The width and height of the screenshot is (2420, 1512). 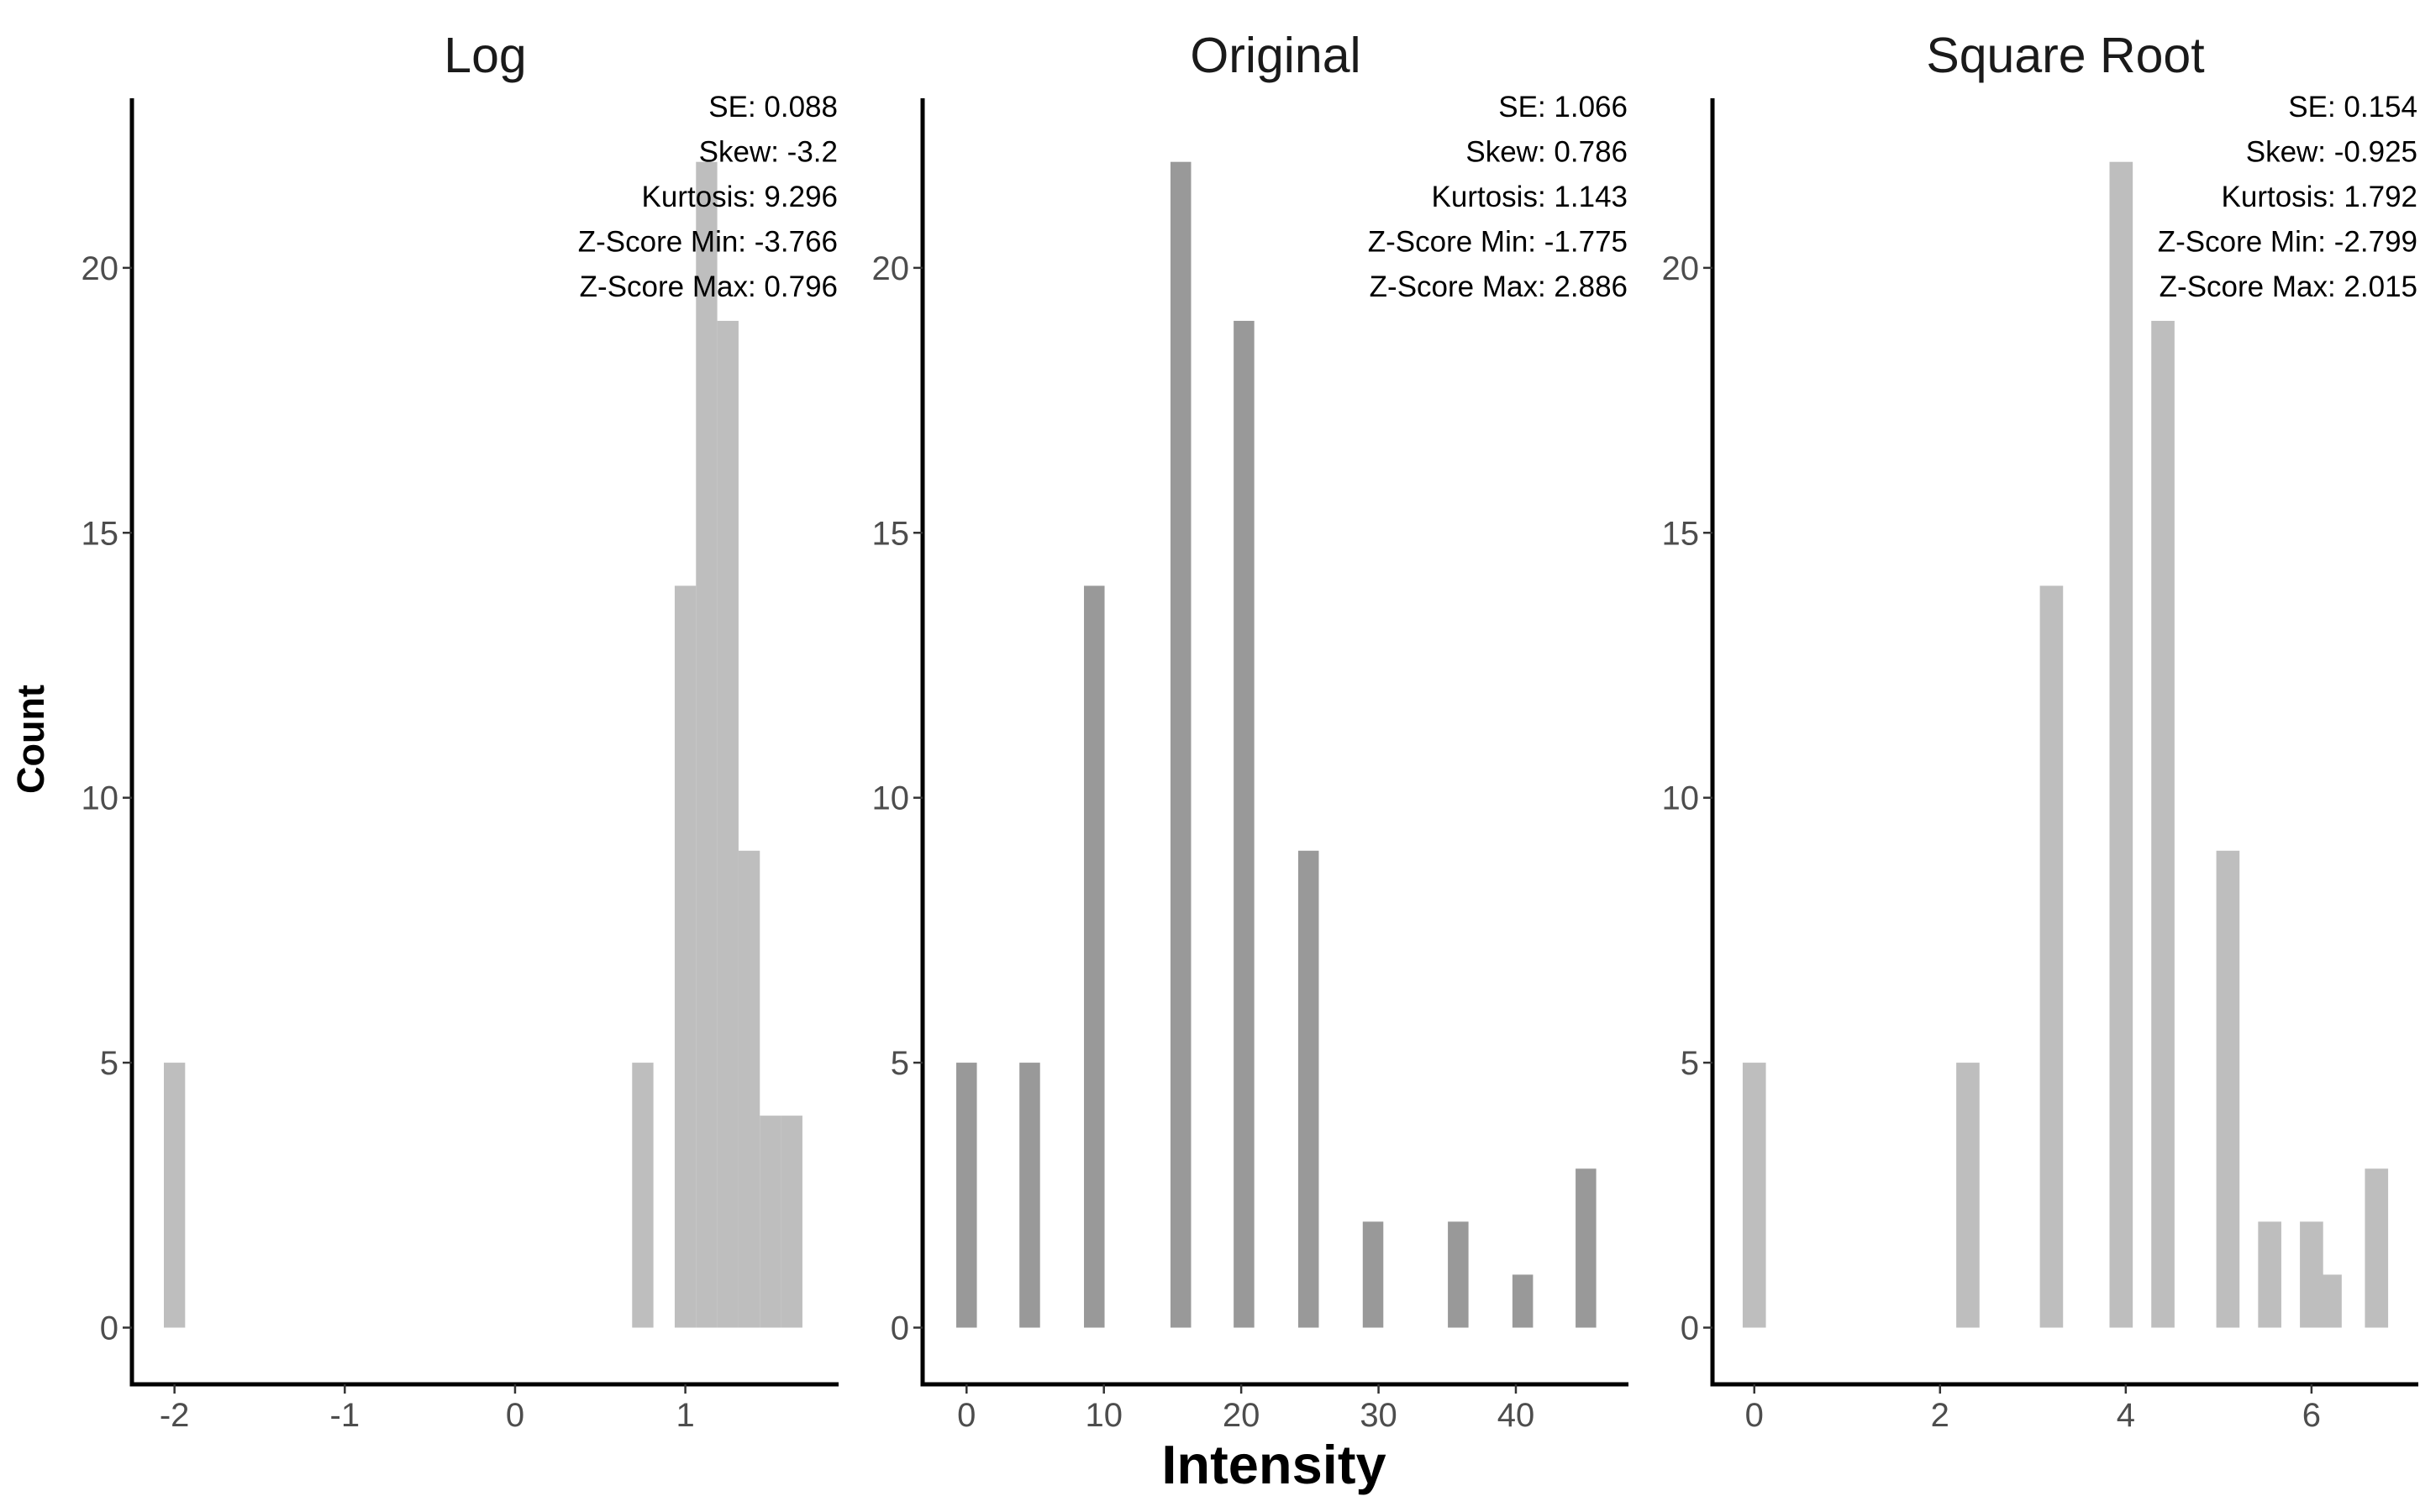 What do you see at coordinates (2287, 242) in the screenshot?
I see `square-root-stat-3: Z-Score Min: -2.799` at bounding box center [2287, 242].